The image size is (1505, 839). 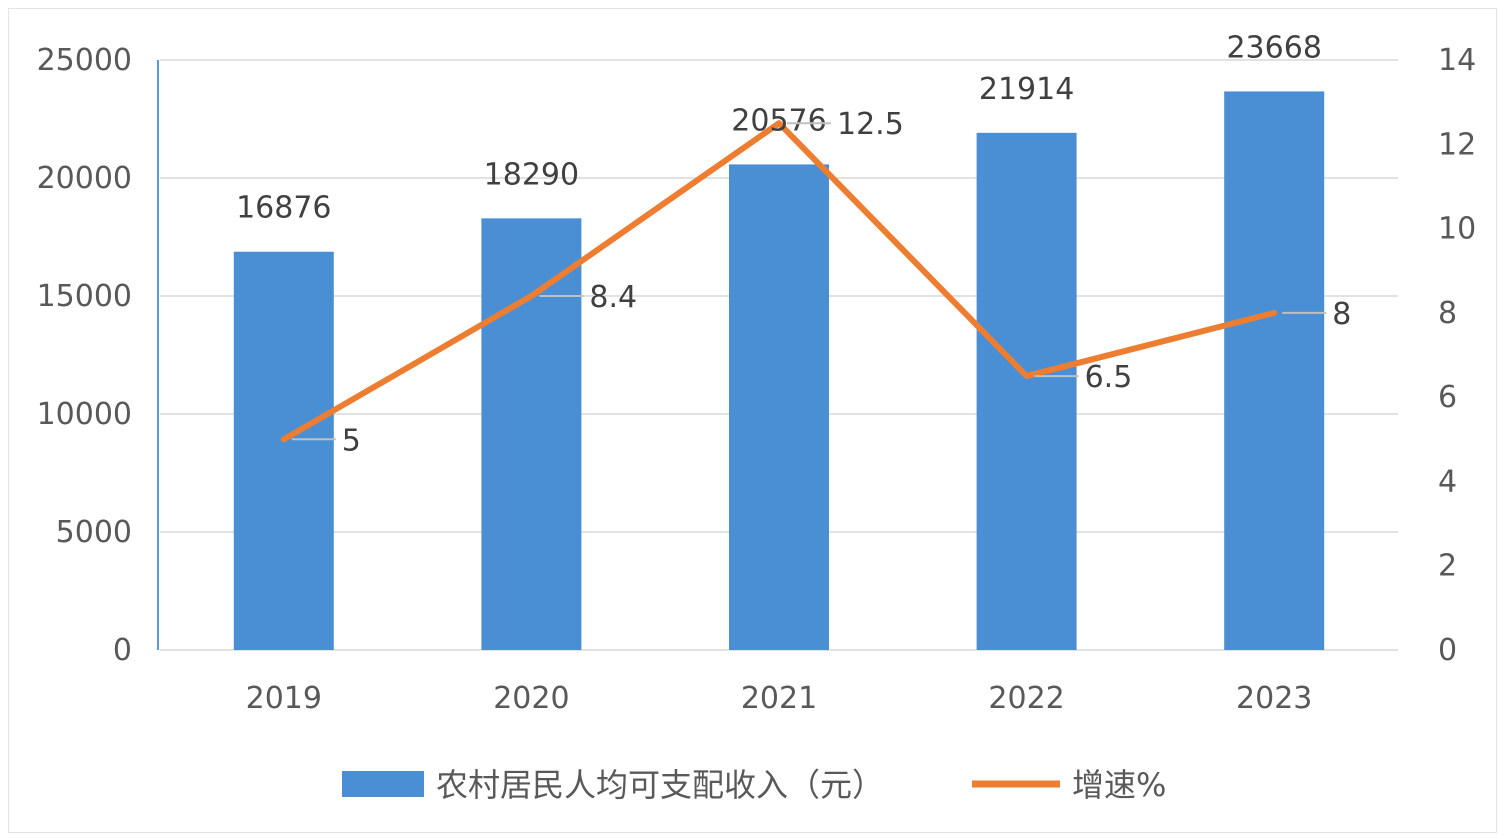 I want to click on legend-line-label: 增速%, so click(x=1119, y=785).